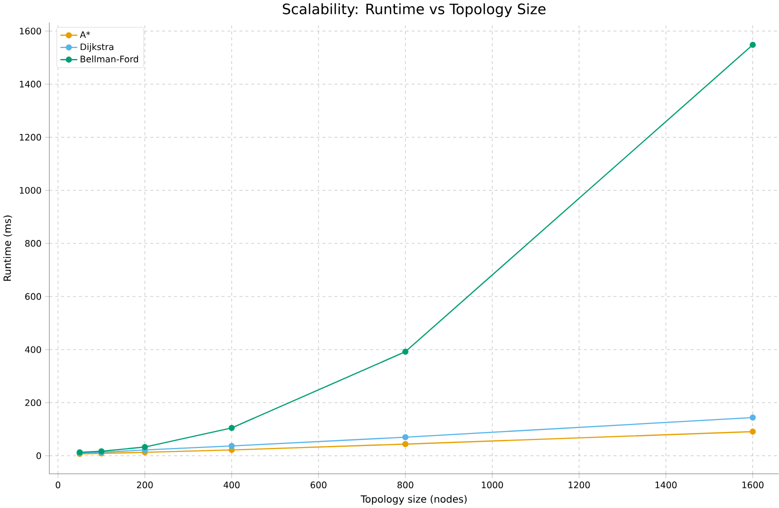 Image resolution: width=779 pixels, height=508 pixels. What do you see at coordinates (39, 456) in the screenshot?
I see `y-tick-label: 0` at bounding box center [39, 456].